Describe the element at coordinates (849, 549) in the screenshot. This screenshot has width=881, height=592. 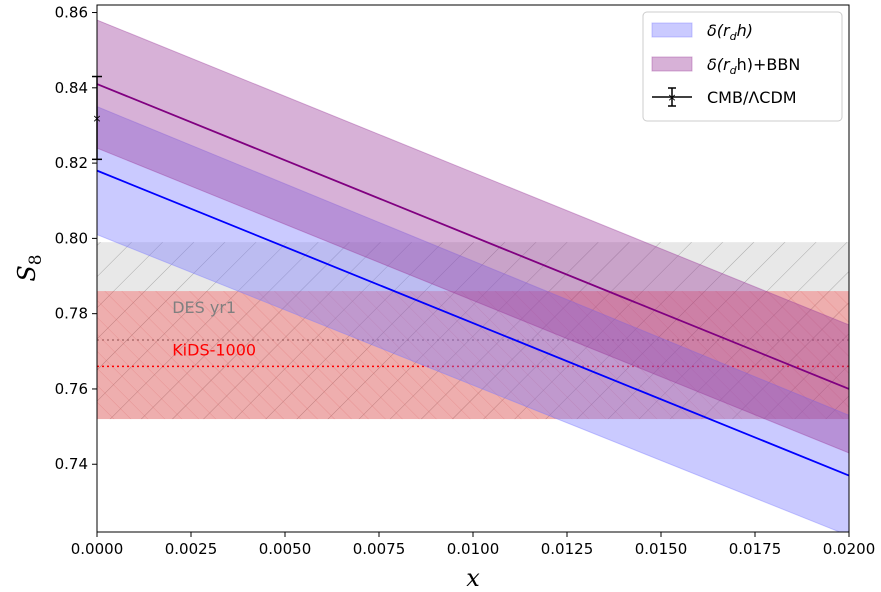
I see `x-tick-label: 0.0200` at that location.